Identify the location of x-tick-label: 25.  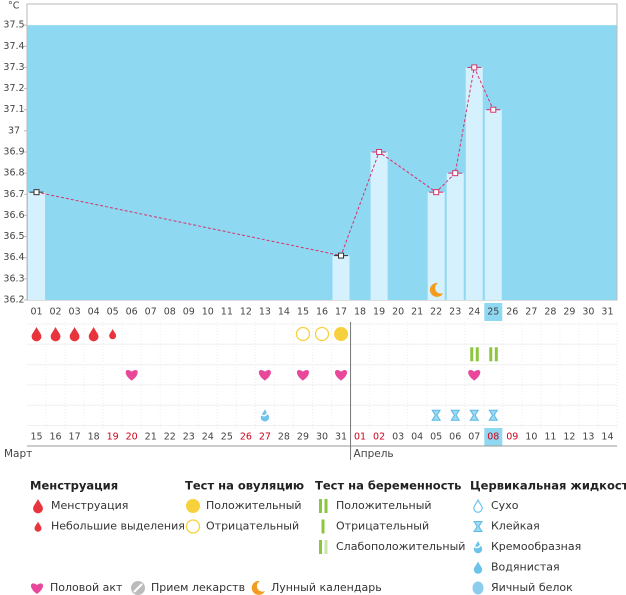
(493, 312).